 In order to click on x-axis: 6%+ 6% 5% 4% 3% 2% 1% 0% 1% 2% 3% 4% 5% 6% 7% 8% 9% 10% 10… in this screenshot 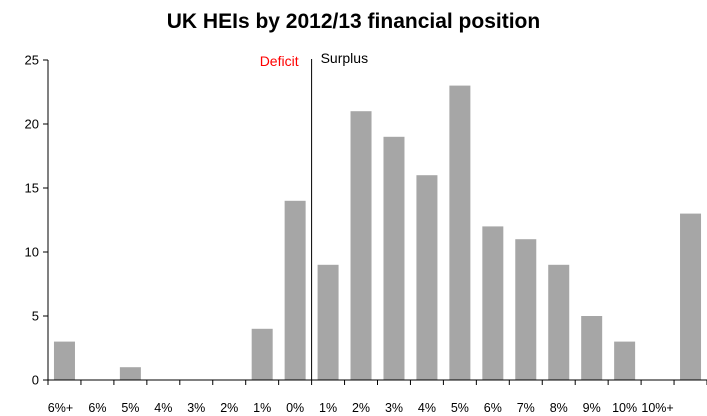, I will do `click(375, 397)`.